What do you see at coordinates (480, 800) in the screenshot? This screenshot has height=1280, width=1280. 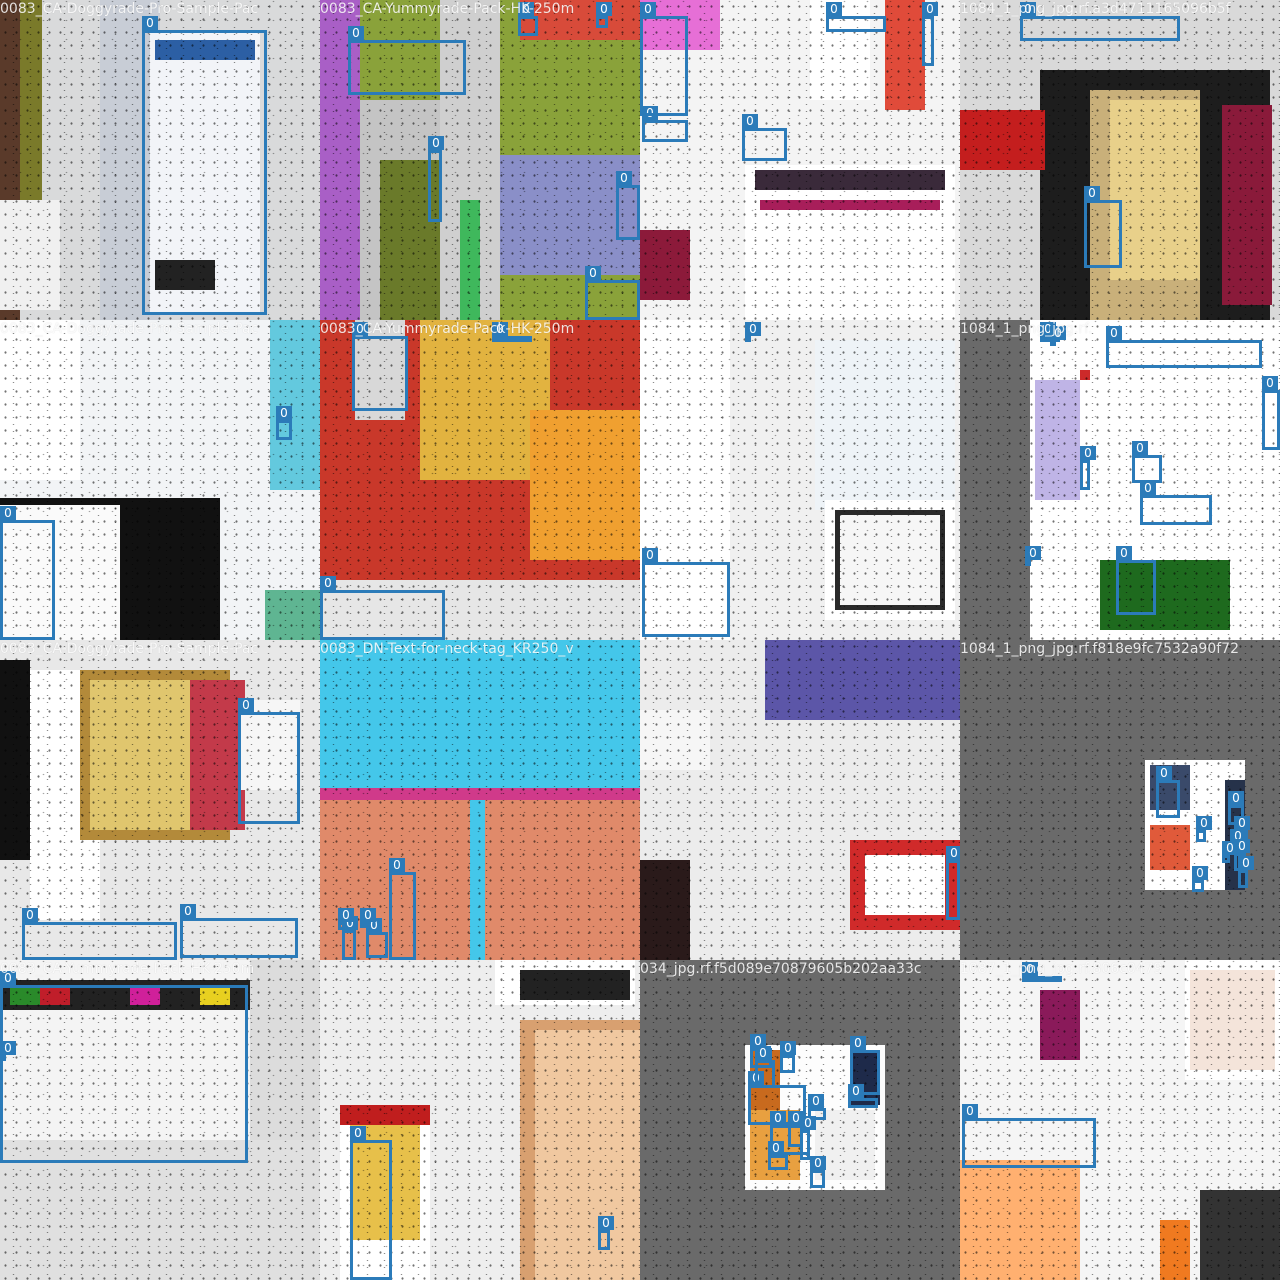 I see `mosaic-tile: 0083_DN-Text-for-neck-tag_KR250_v 0 0 0 0 0` at bounding box center [480, 800].